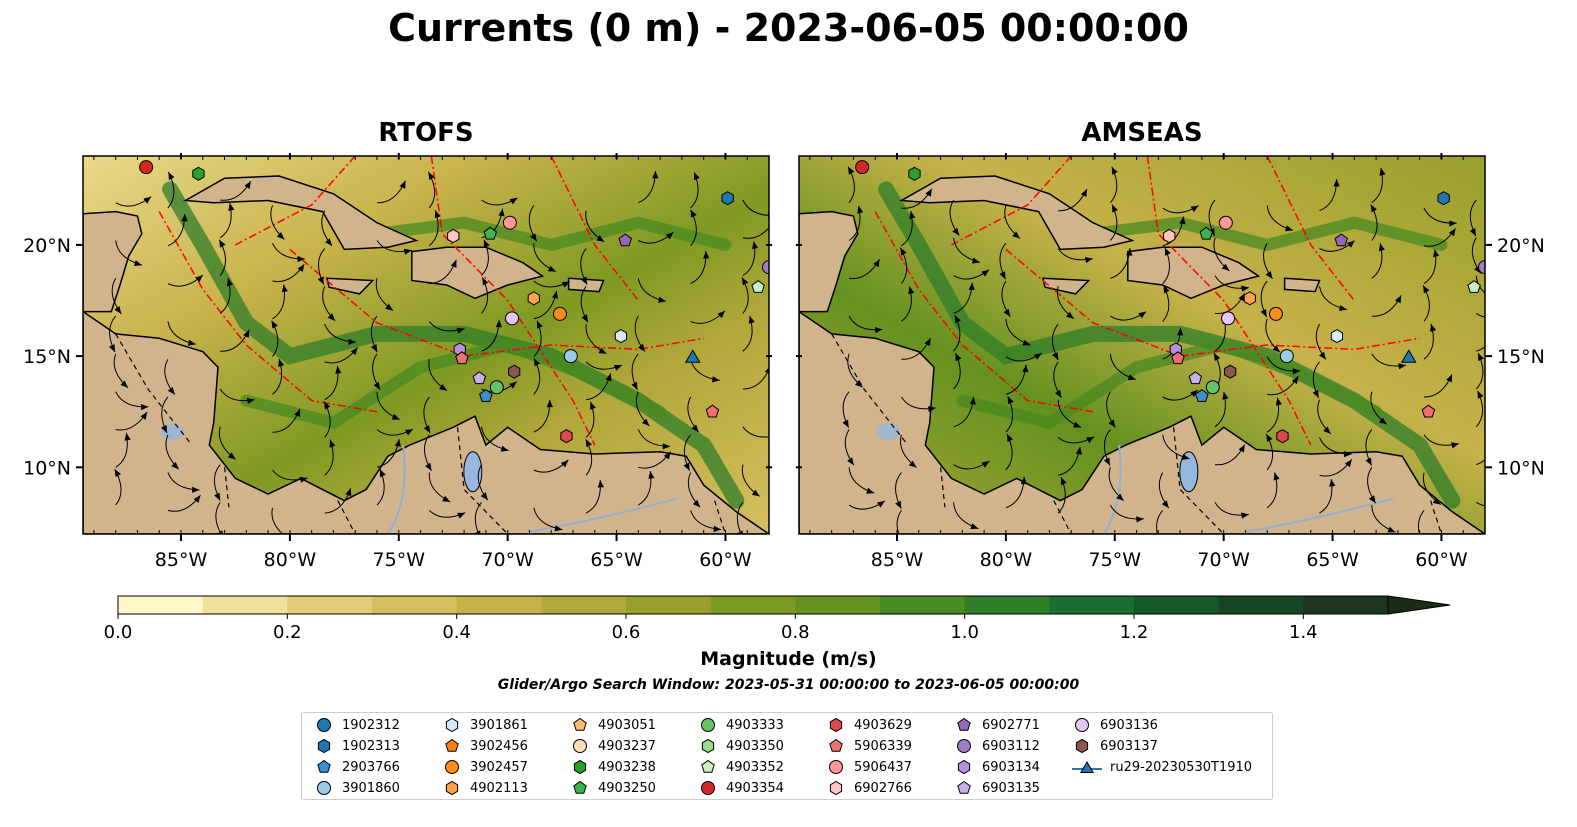  What do you see at coordinates (755, 725) in the screenshot?
I see `legend-label: 4903333` at bounding box center [755, 725].